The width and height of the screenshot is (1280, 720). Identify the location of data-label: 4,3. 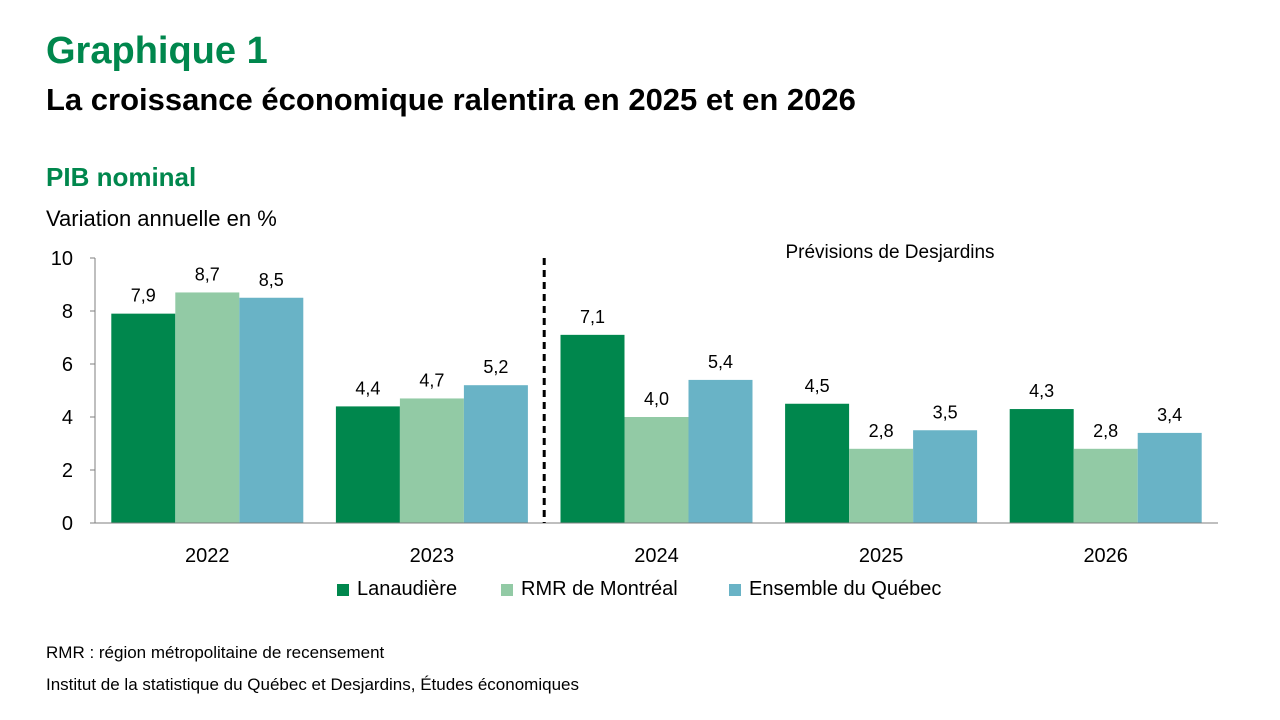
(1041, 391).